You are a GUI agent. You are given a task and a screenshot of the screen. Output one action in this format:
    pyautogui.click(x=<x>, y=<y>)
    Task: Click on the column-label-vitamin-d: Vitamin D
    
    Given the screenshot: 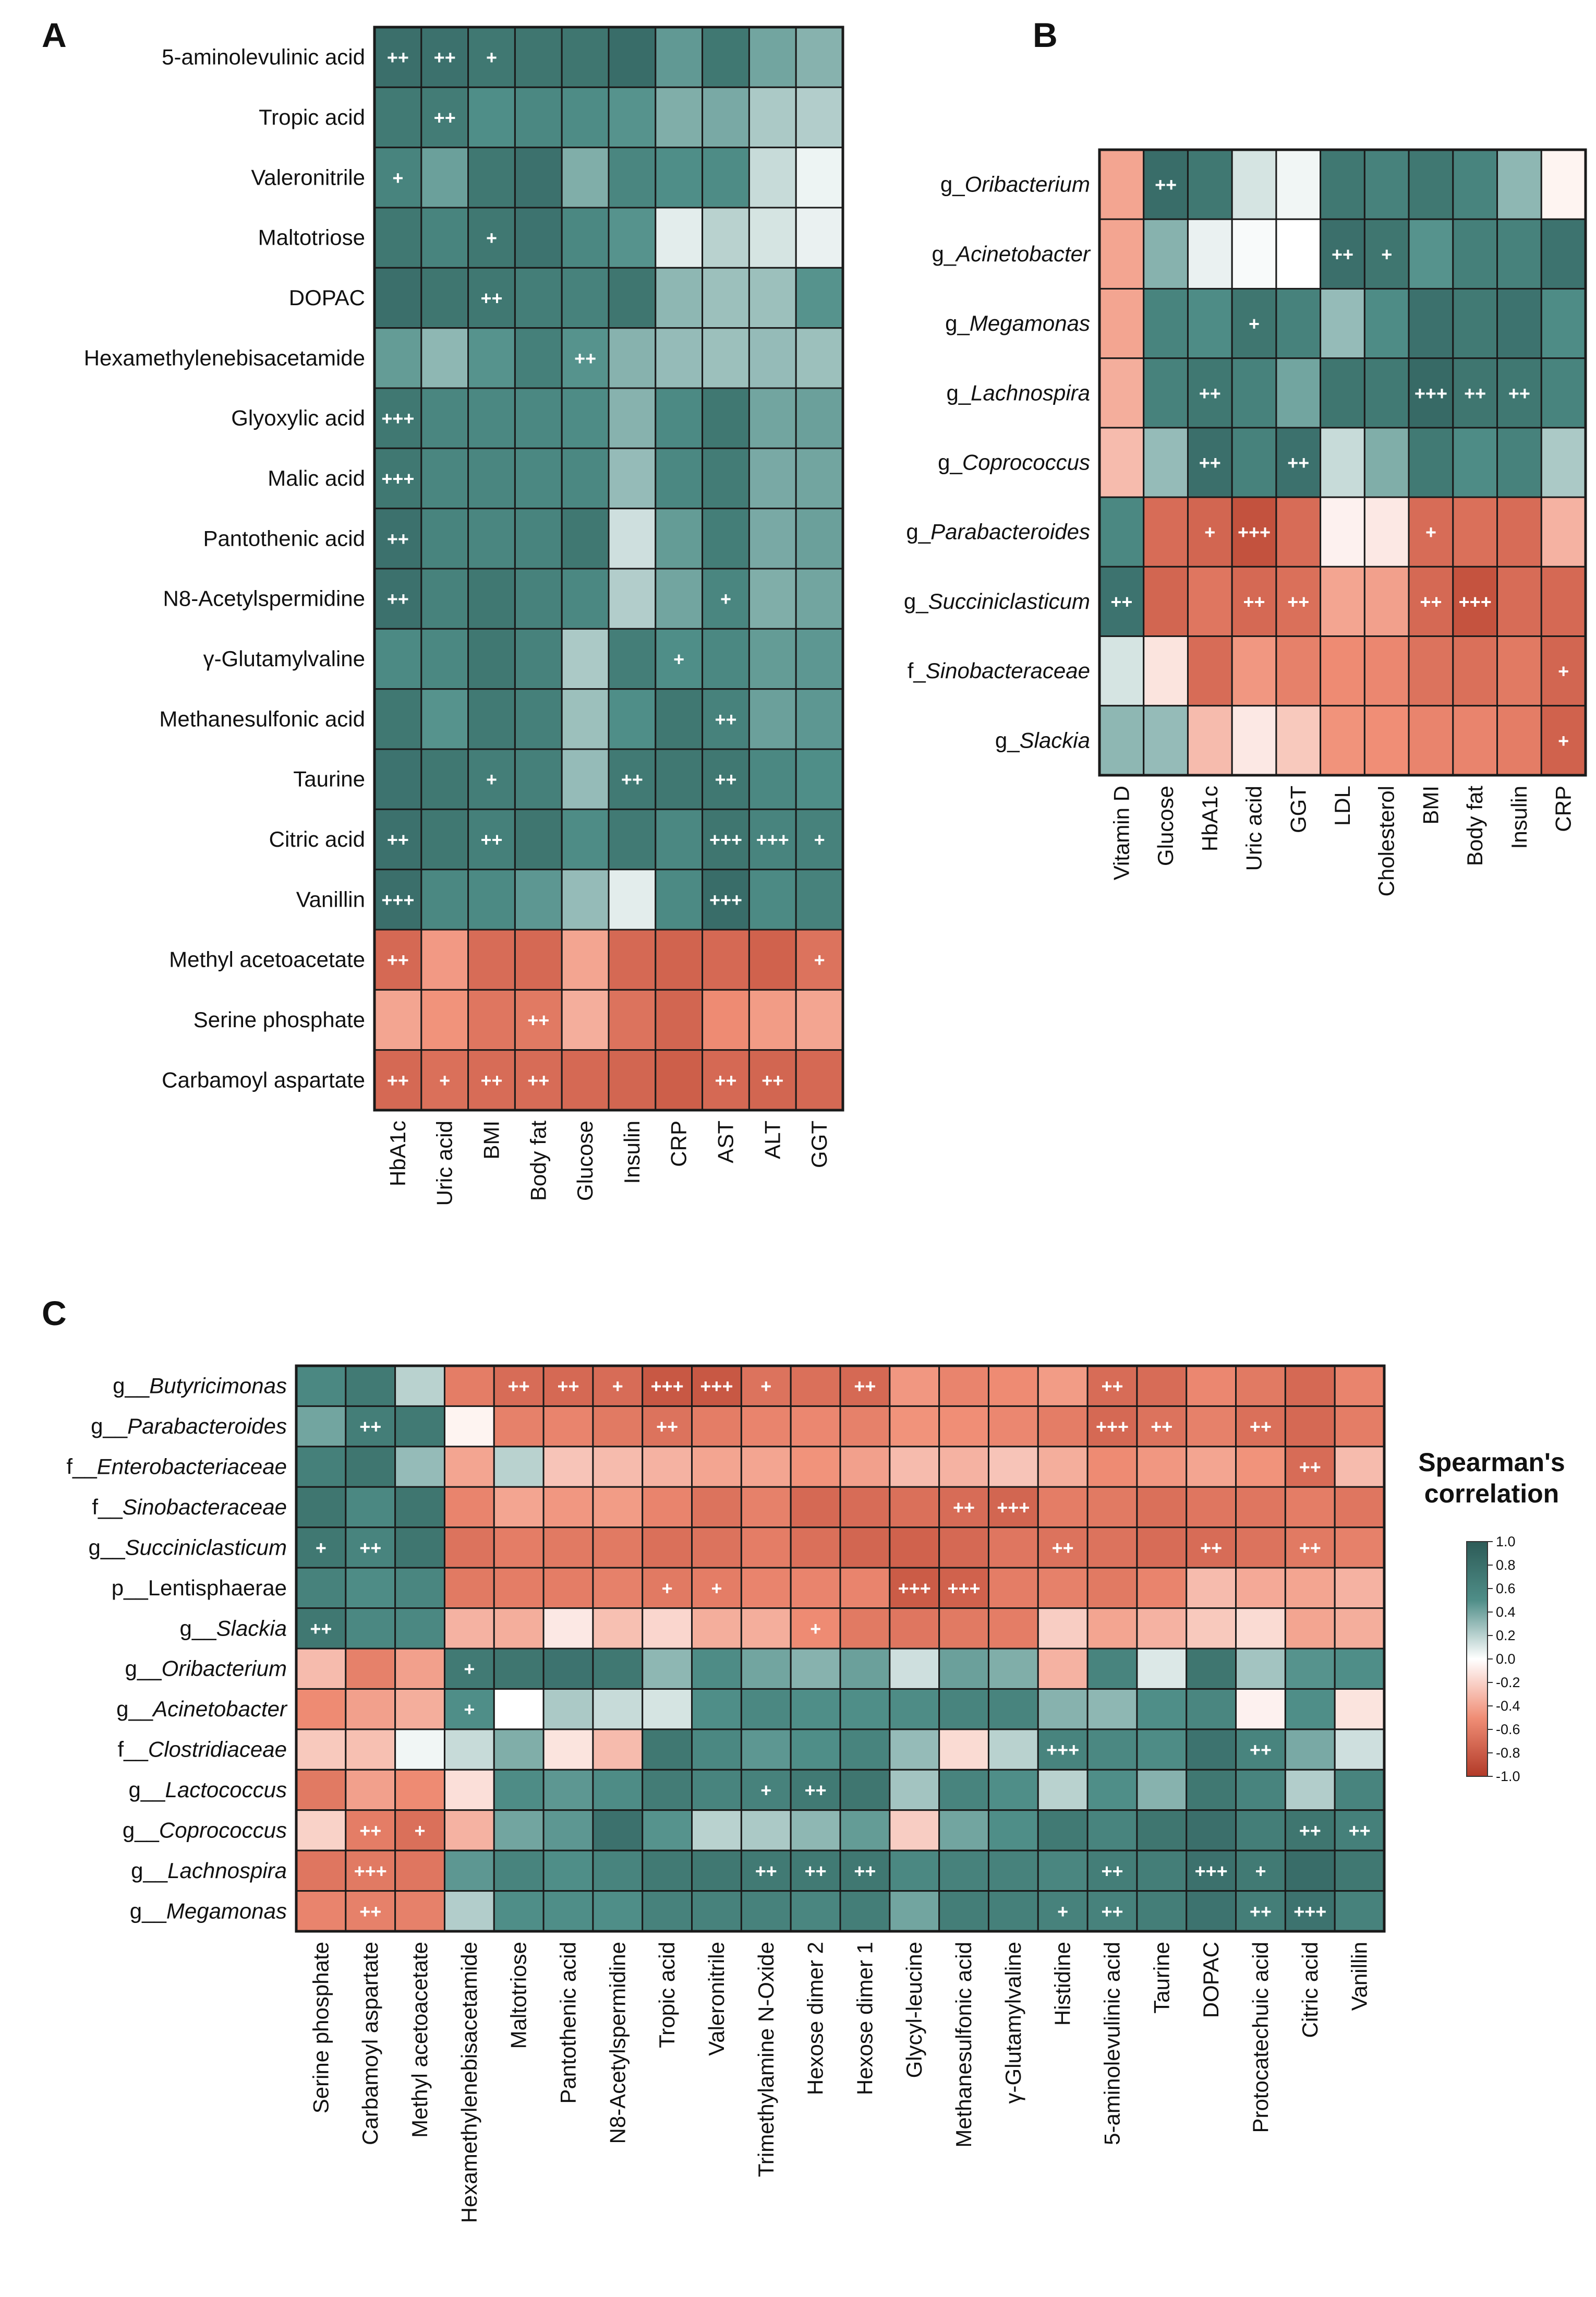 What is the action you would take?
    pyautogui.click(x=1121, y=833)
    